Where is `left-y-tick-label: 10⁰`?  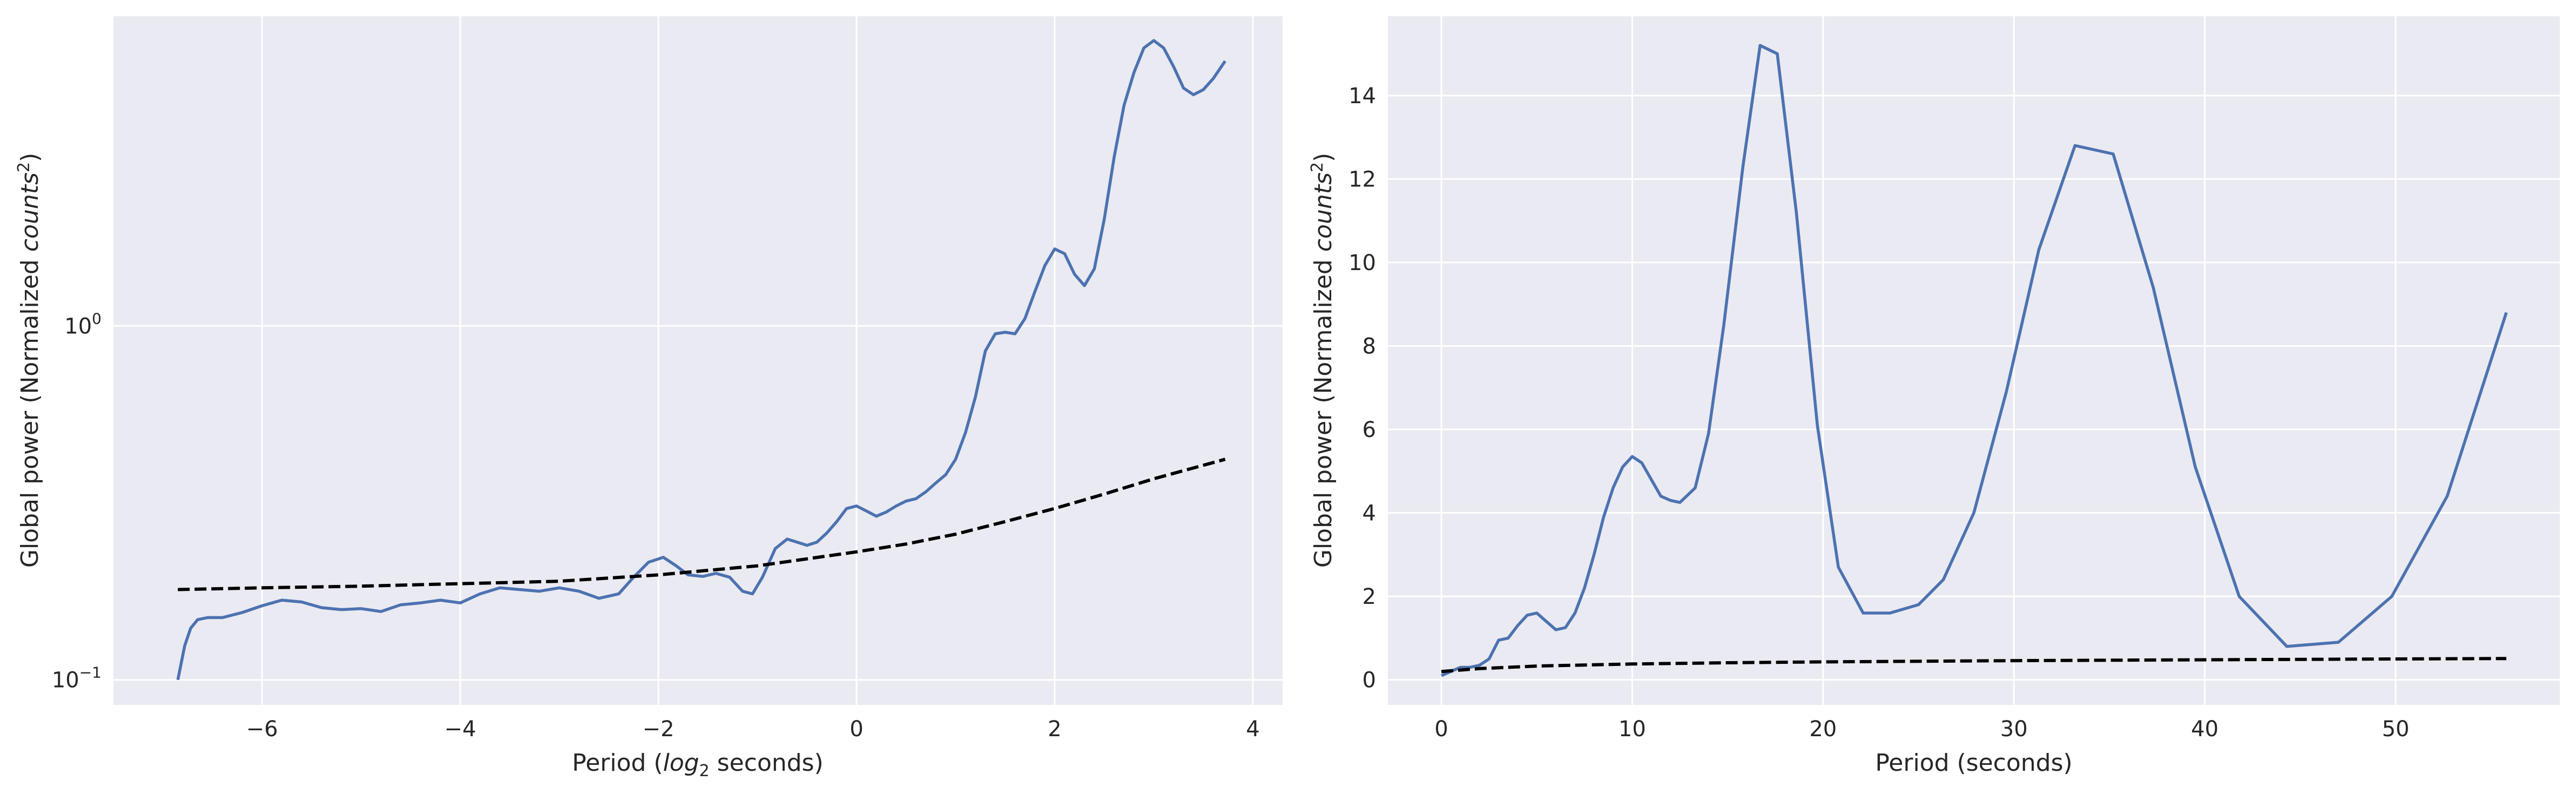 left-y-tick-label: 10⁰ is located at coordinates (83, 324).